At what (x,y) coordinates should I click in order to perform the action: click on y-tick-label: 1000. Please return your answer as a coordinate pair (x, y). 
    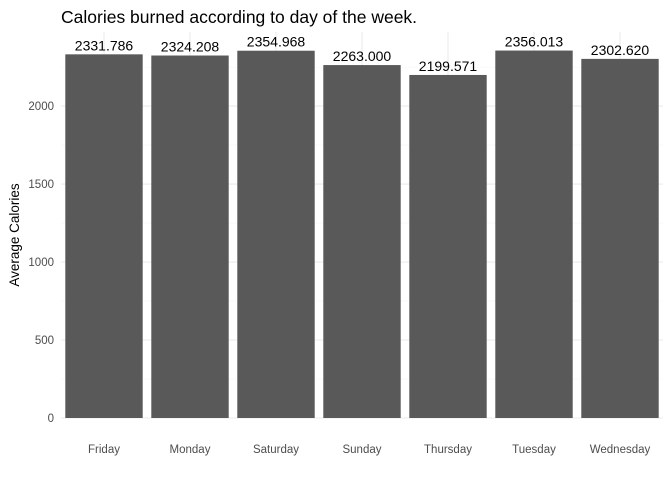
    Looking at the image, I should click on (41, 263).